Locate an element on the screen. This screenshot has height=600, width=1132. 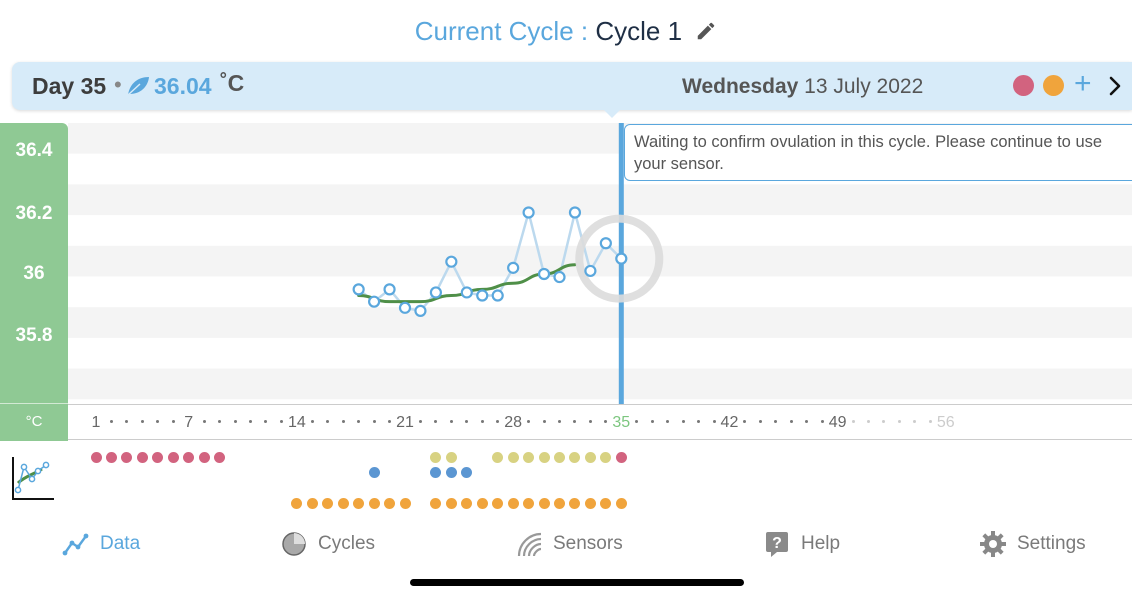
cycle-name: Cycle 1 is located at coordinates (639, 31).